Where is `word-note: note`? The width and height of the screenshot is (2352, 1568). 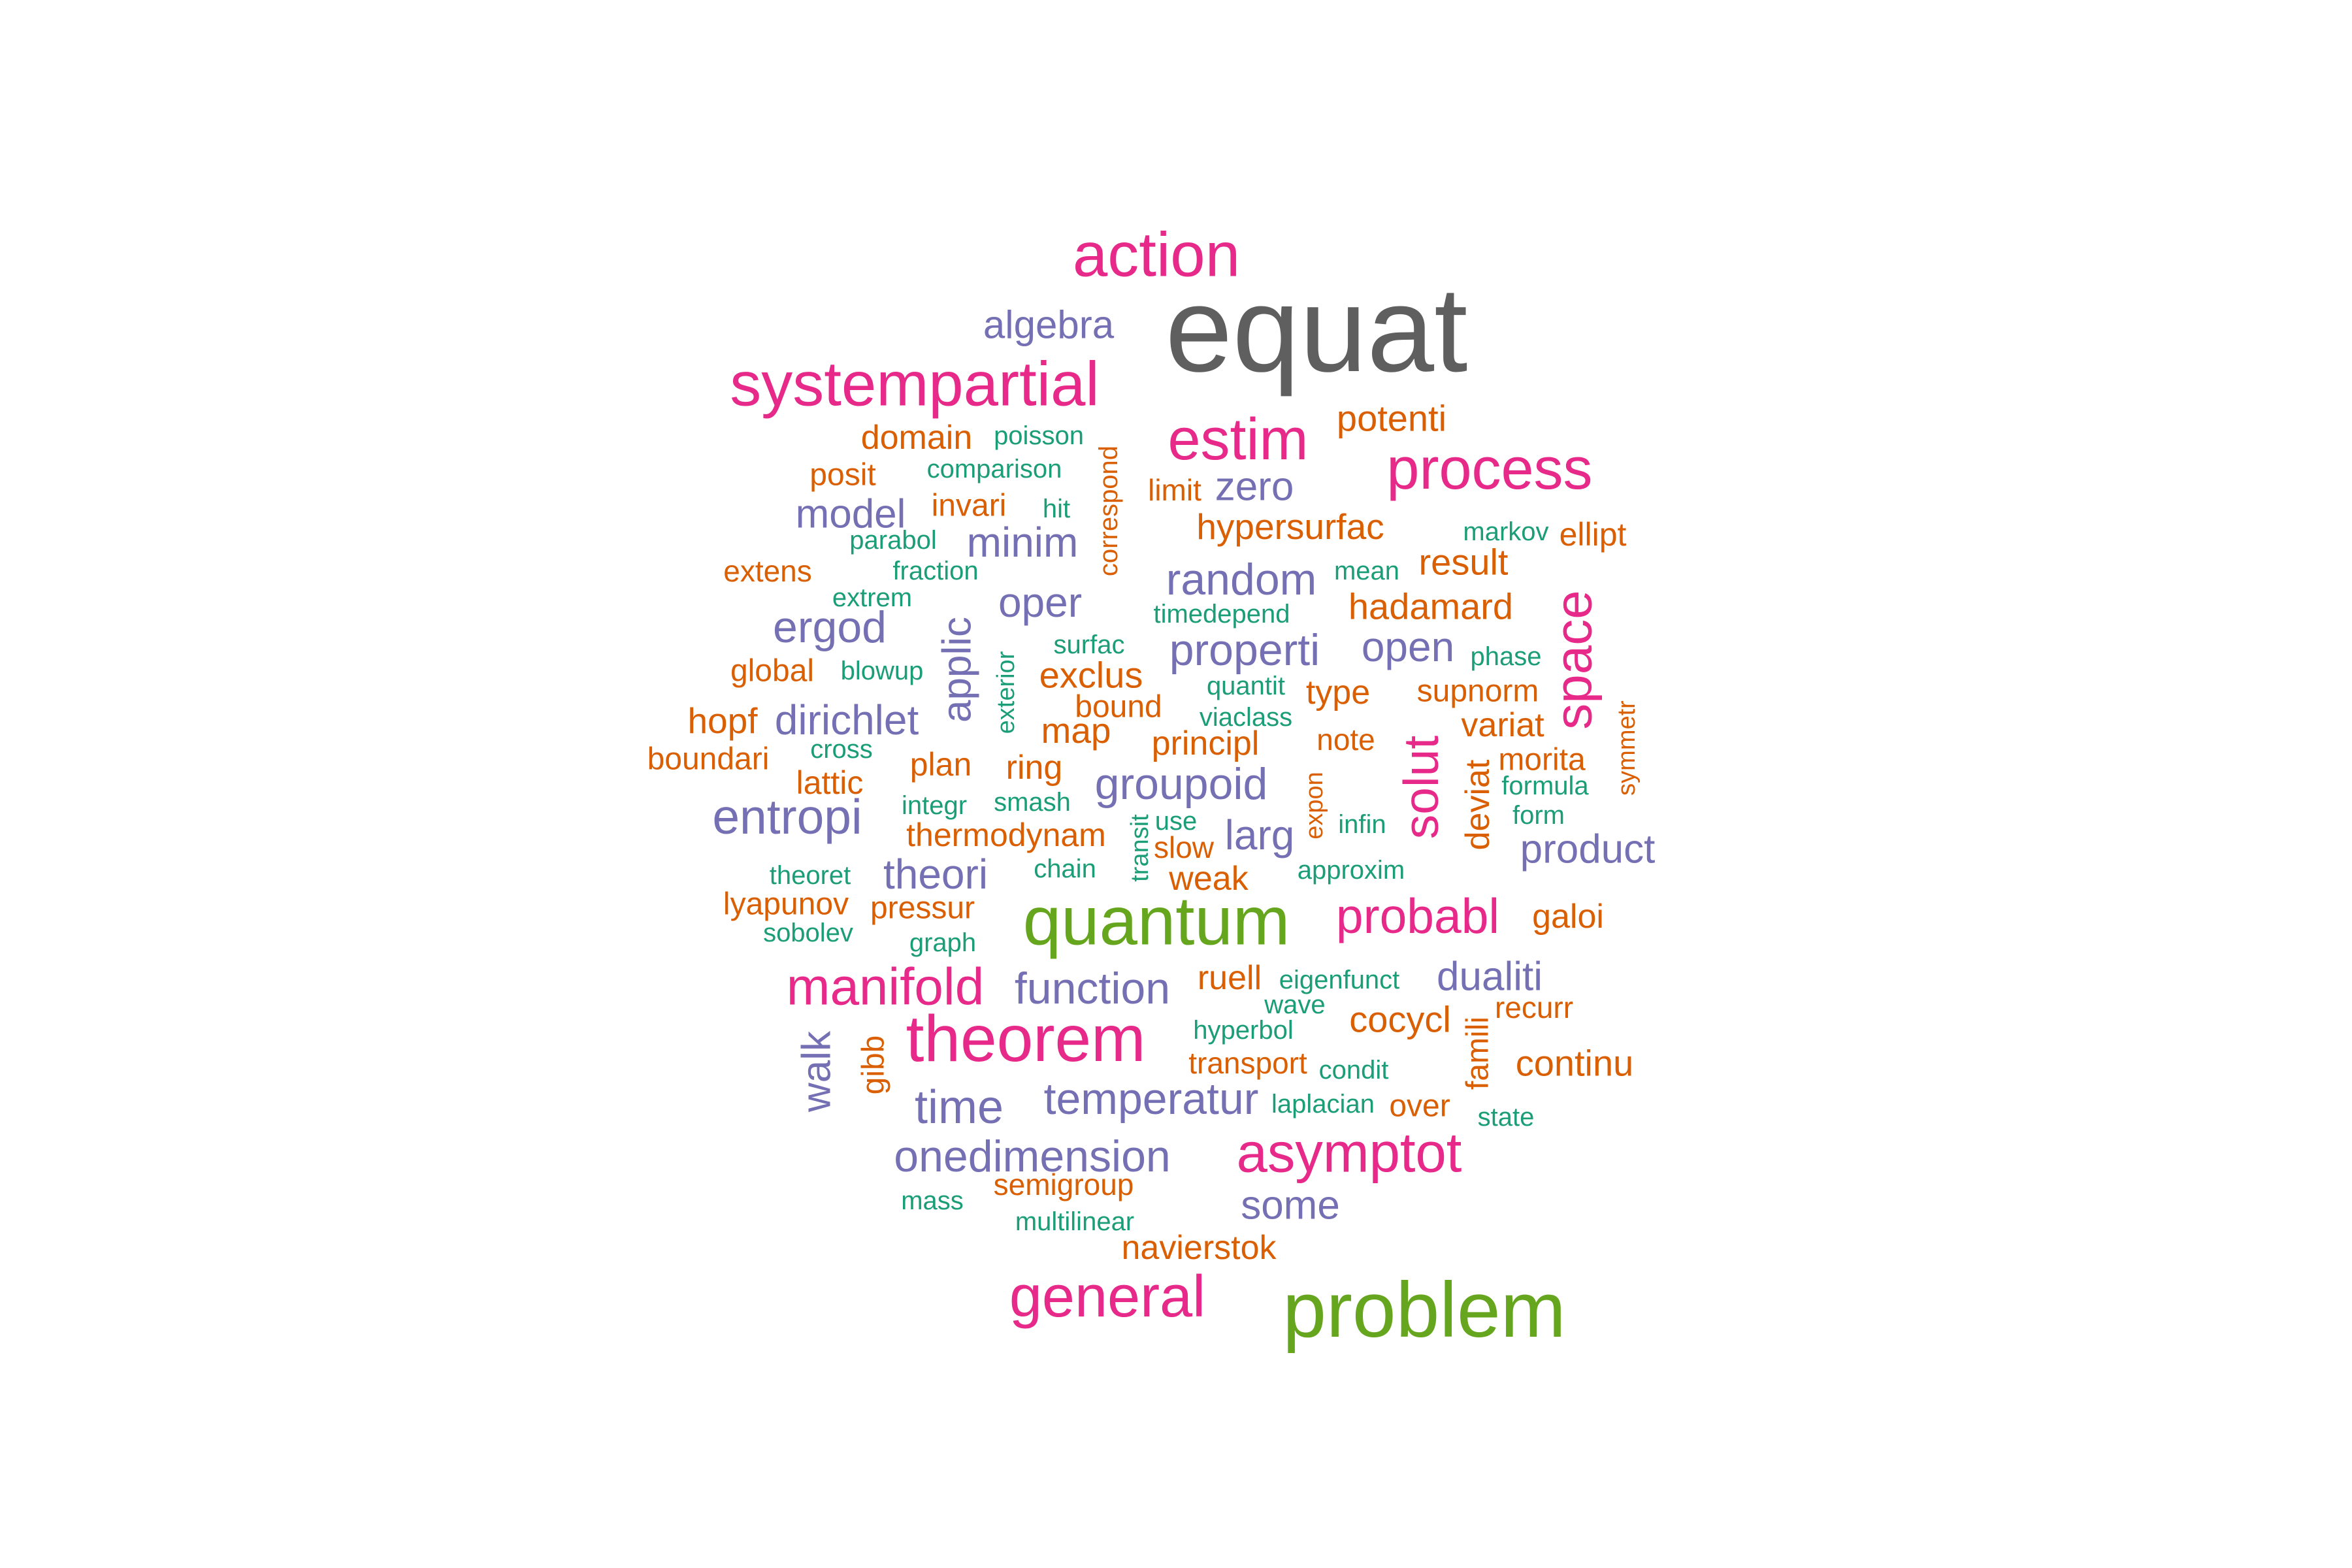
word-note: note is located at coordinates (1345, 740).